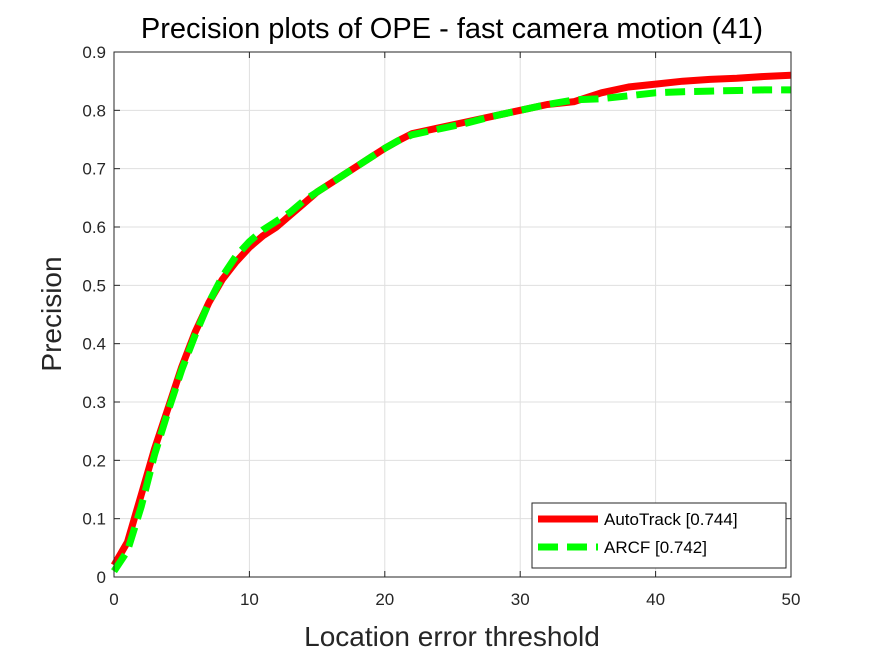  What do you see at coordinates (94, 460) in the screenshot?
I see `y-tick-label: 0.2` at bounding box center [94, 460].